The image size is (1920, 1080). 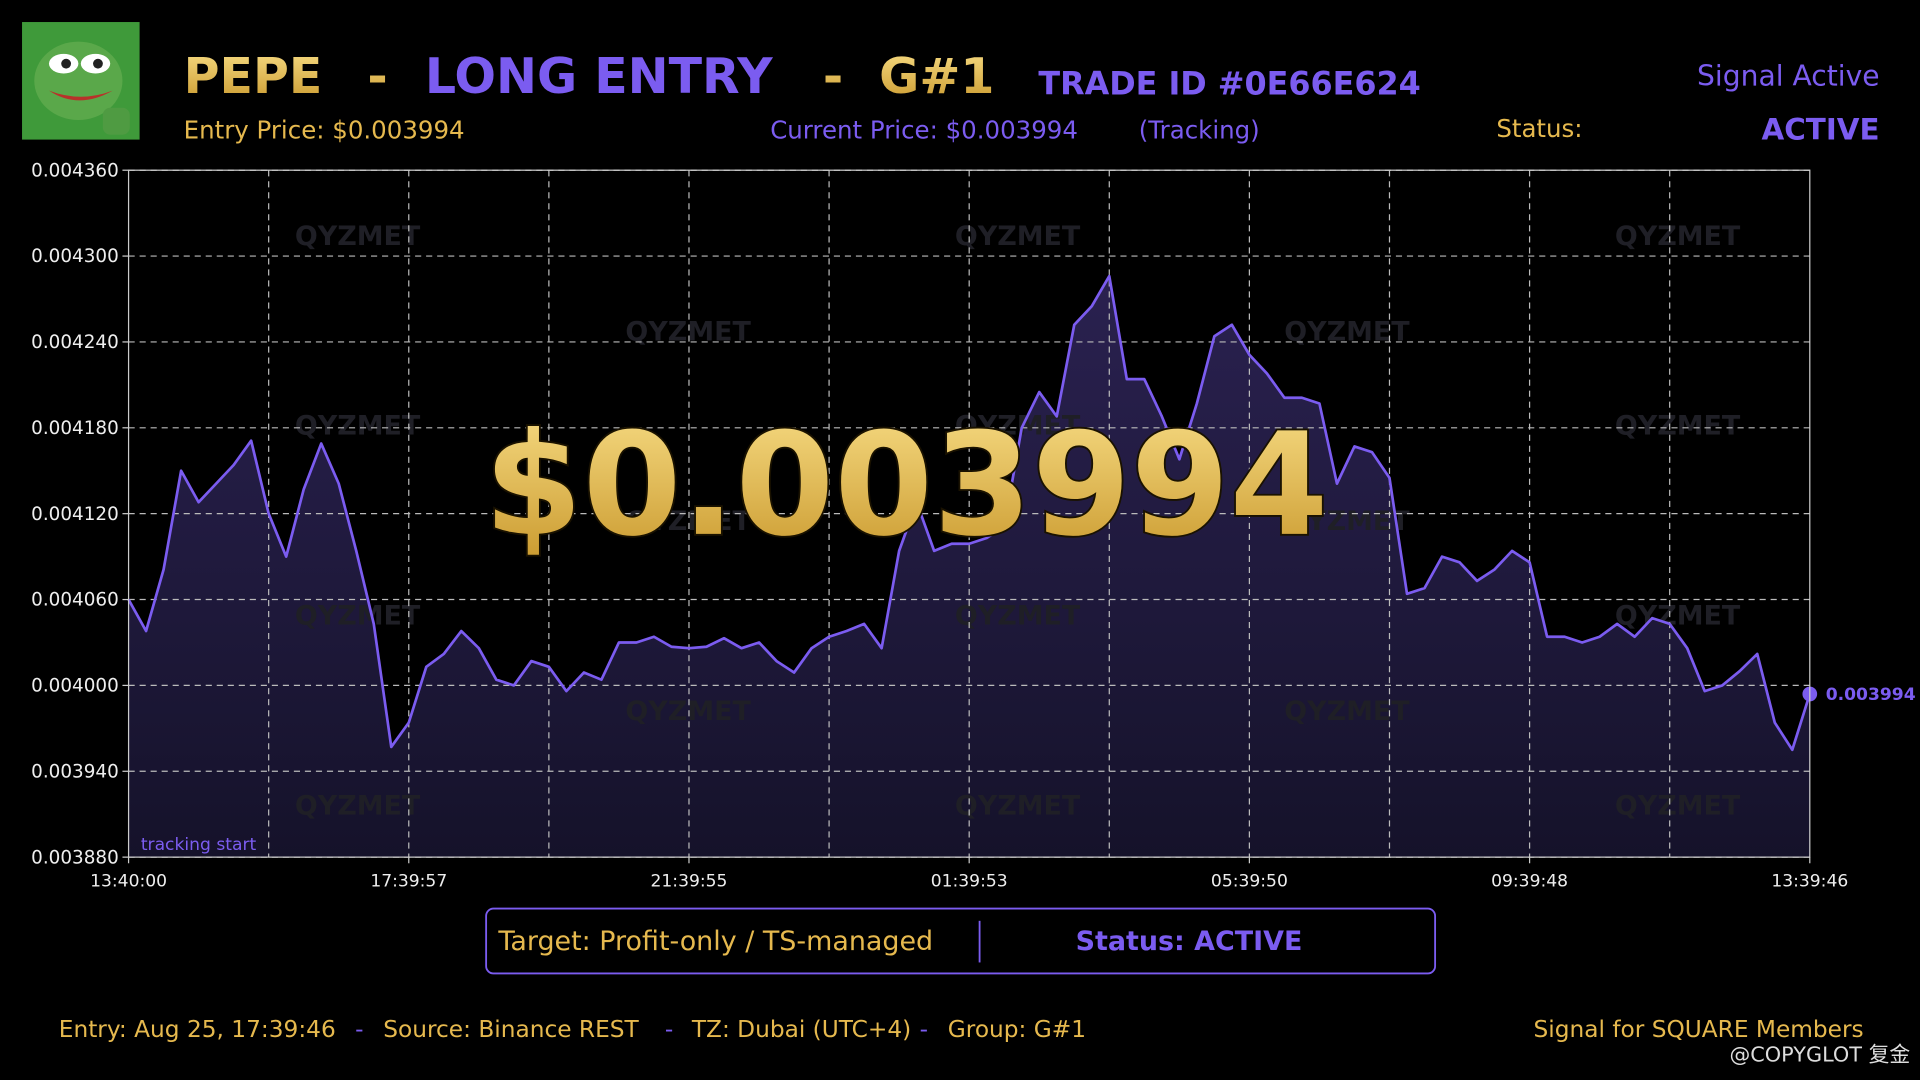 What do you see at coordinates (1189, 941) in the screenshot?
I see `box-status: Status: ACTIVE` at bounding box center [1189, 941].